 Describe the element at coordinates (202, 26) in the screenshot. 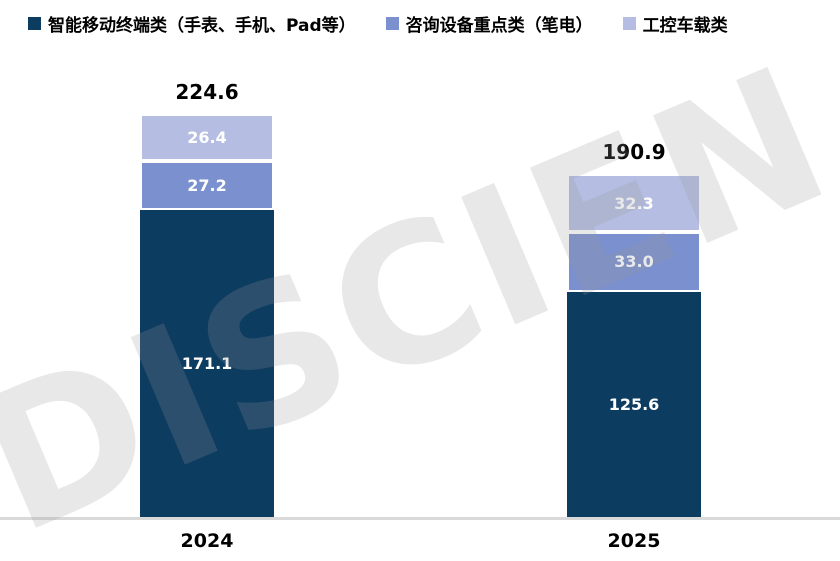

I see `legend-label-smart-mobile-terminals: 智能移动终端类（手表、手机、Pad等）` at that location.